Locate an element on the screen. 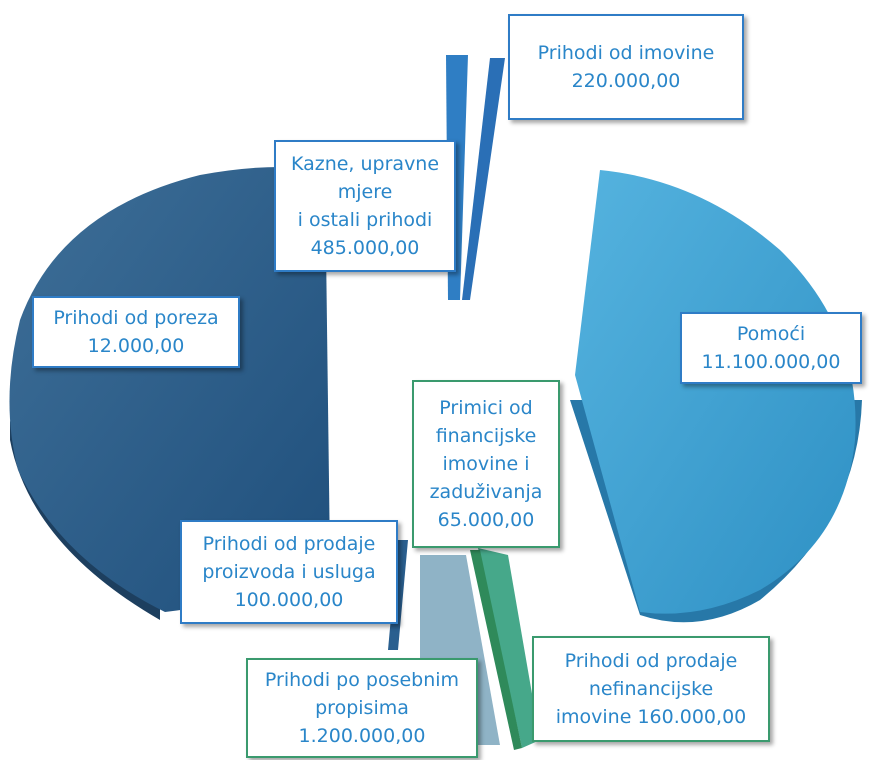 This screenshot has height=760, width=869. slice-nefinancijska is located at coordinates (509, 648).